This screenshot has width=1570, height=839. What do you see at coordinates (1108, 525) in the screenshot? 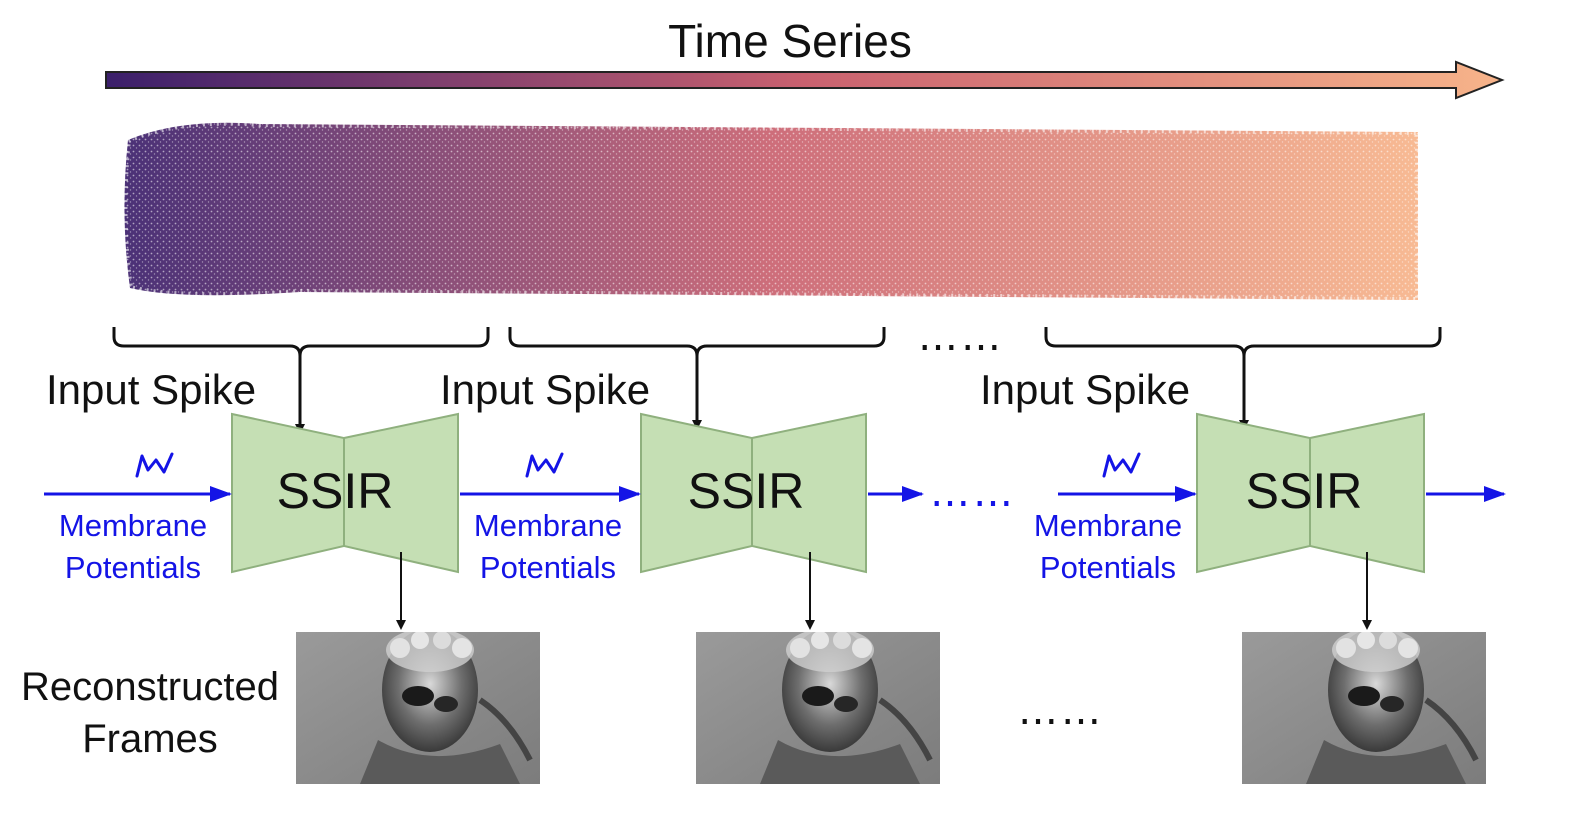
I see `membrane-label-3-line1: Membrane` at bounding box center [1108, 525].